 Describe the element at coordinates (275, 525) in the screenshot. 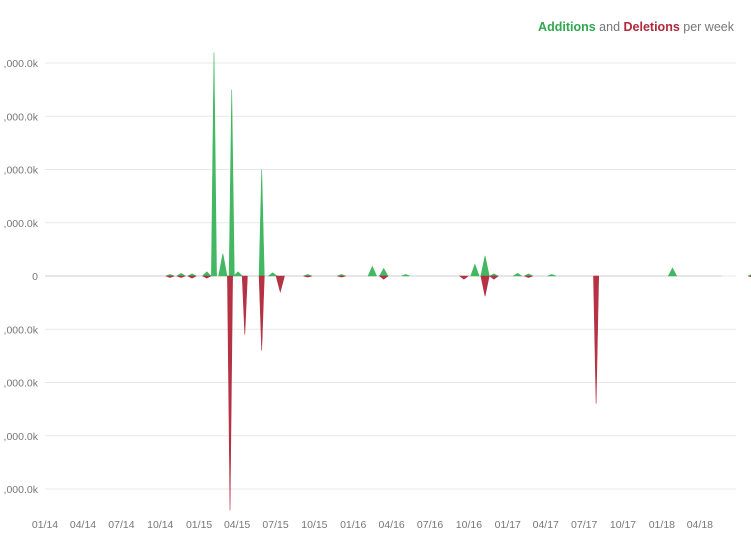

I see `x-tick-label: 07/15` at that location.